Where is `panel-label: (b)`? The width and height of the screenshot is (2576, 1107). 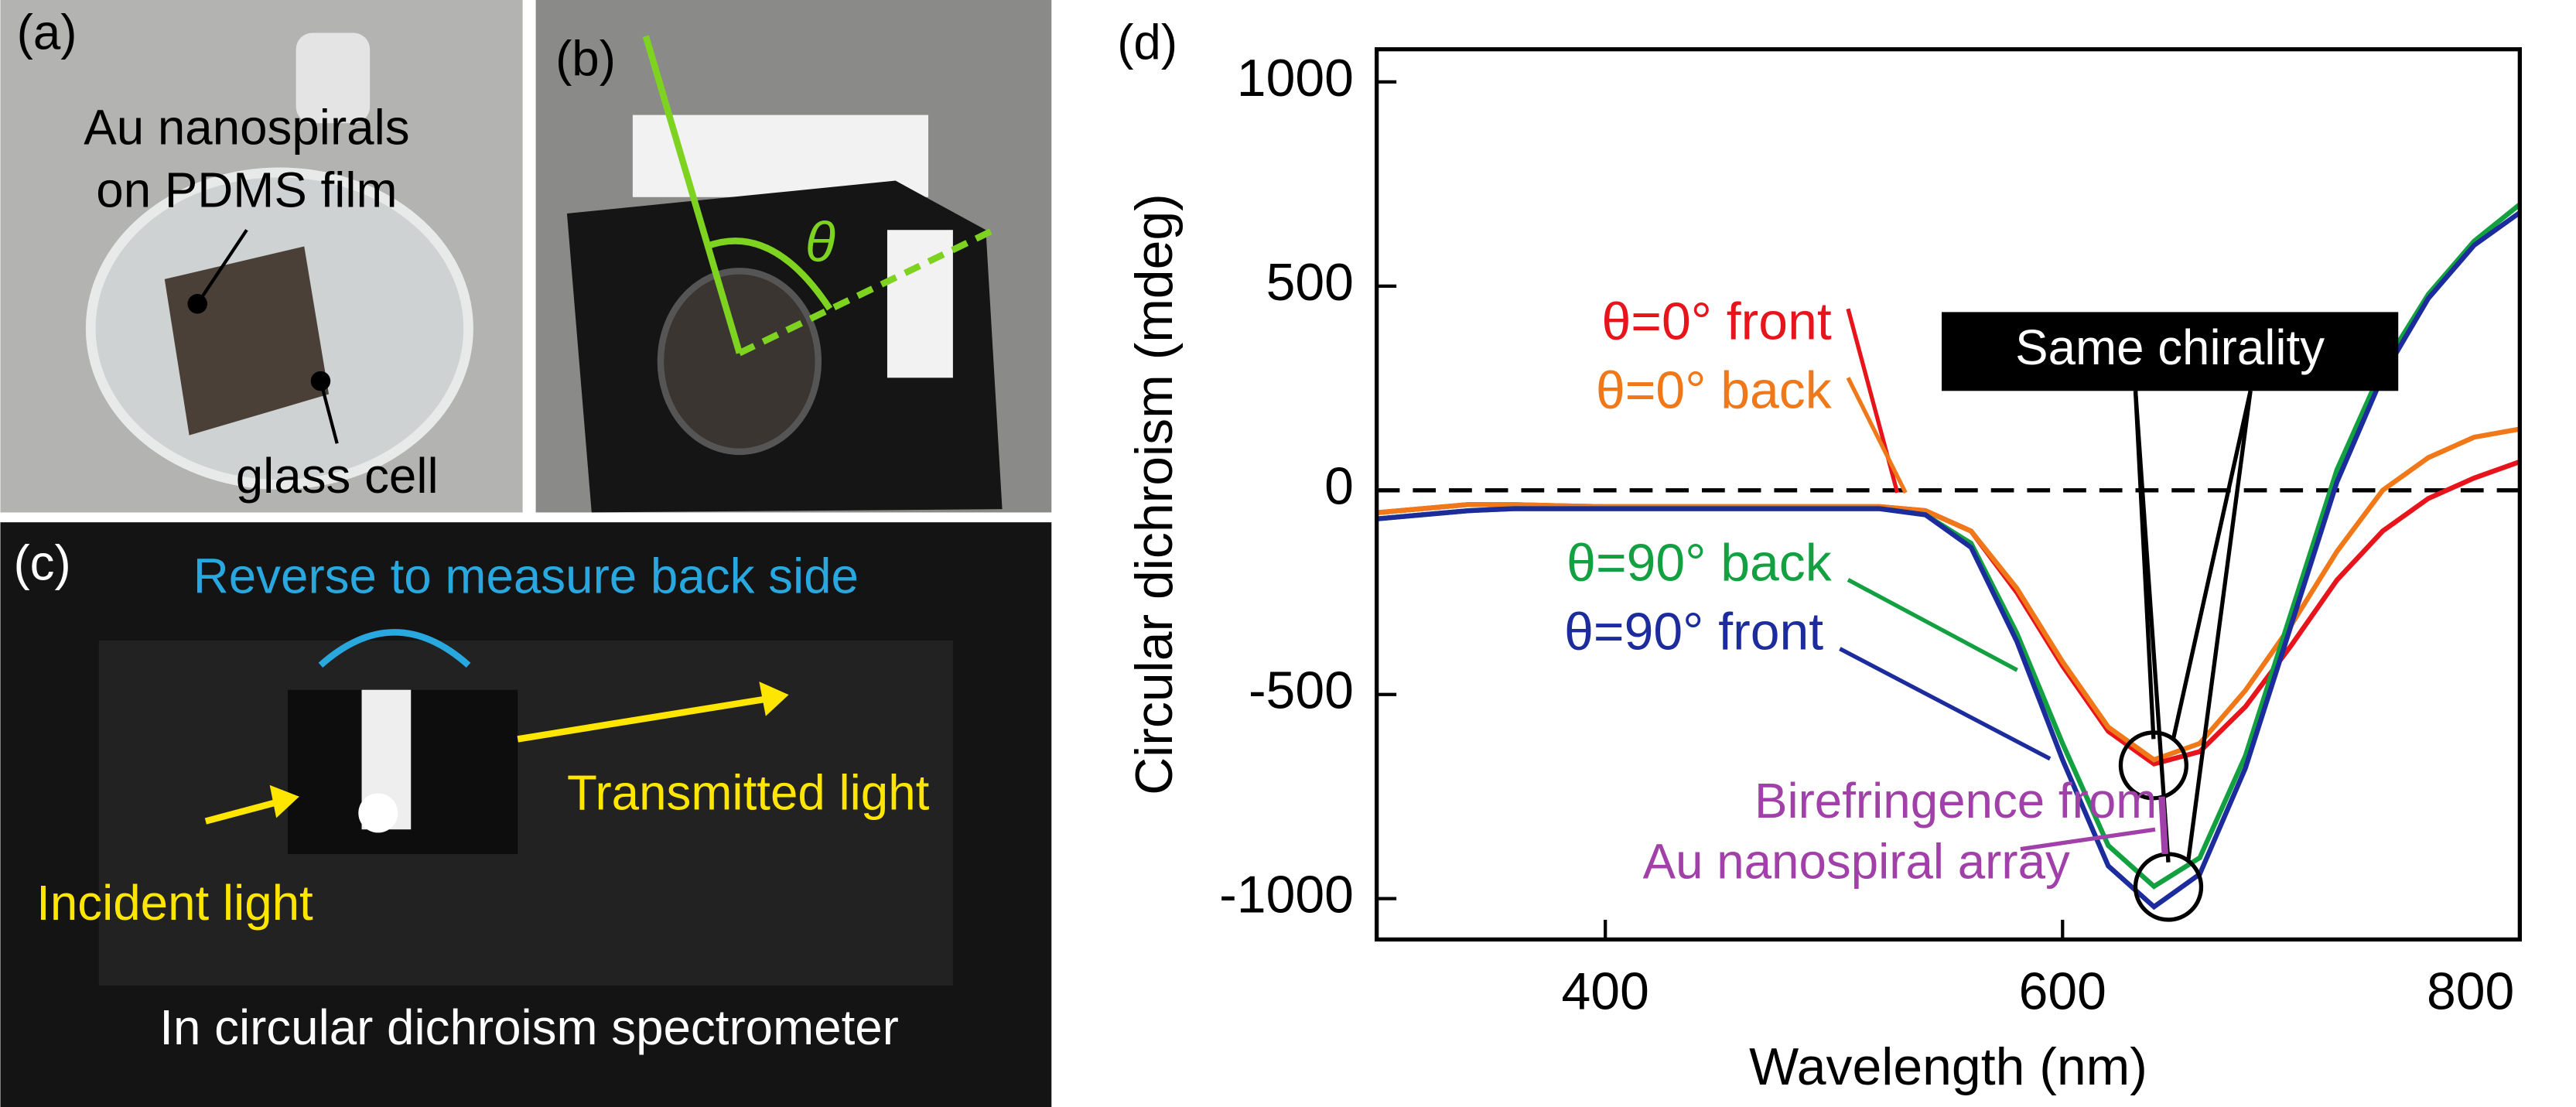
panel-label: (b) is located at coordinates (585, 60).